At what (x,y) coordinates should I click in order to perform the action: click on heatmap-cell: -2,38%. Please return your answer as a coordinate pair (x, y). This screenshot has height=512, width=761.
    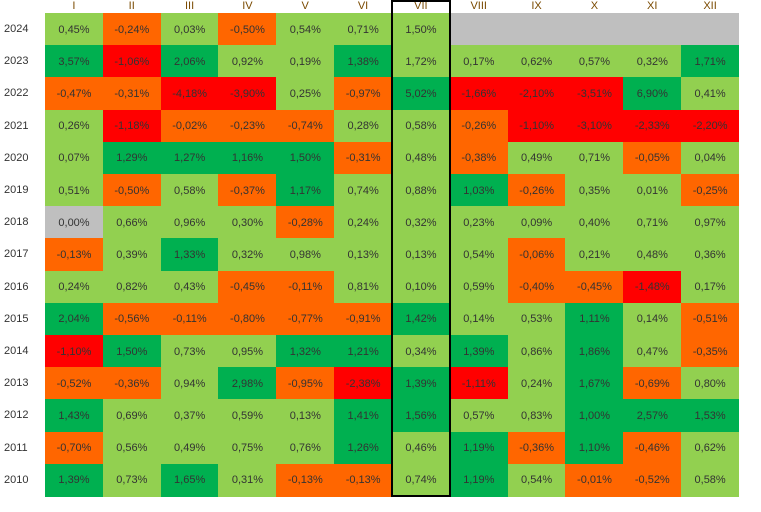
    Looking at the image, I should click on (363, 384).